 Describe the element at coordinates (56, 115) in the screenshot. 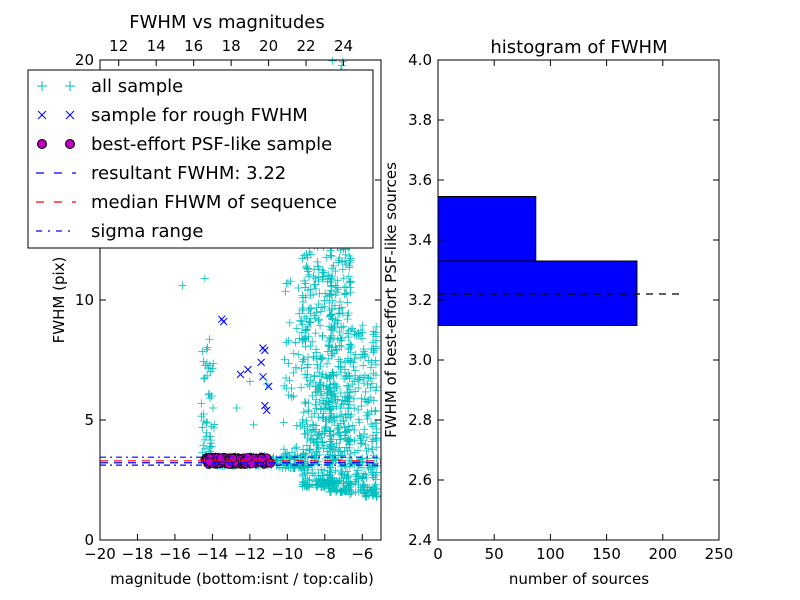

I see `legend-marker-x` at that location.